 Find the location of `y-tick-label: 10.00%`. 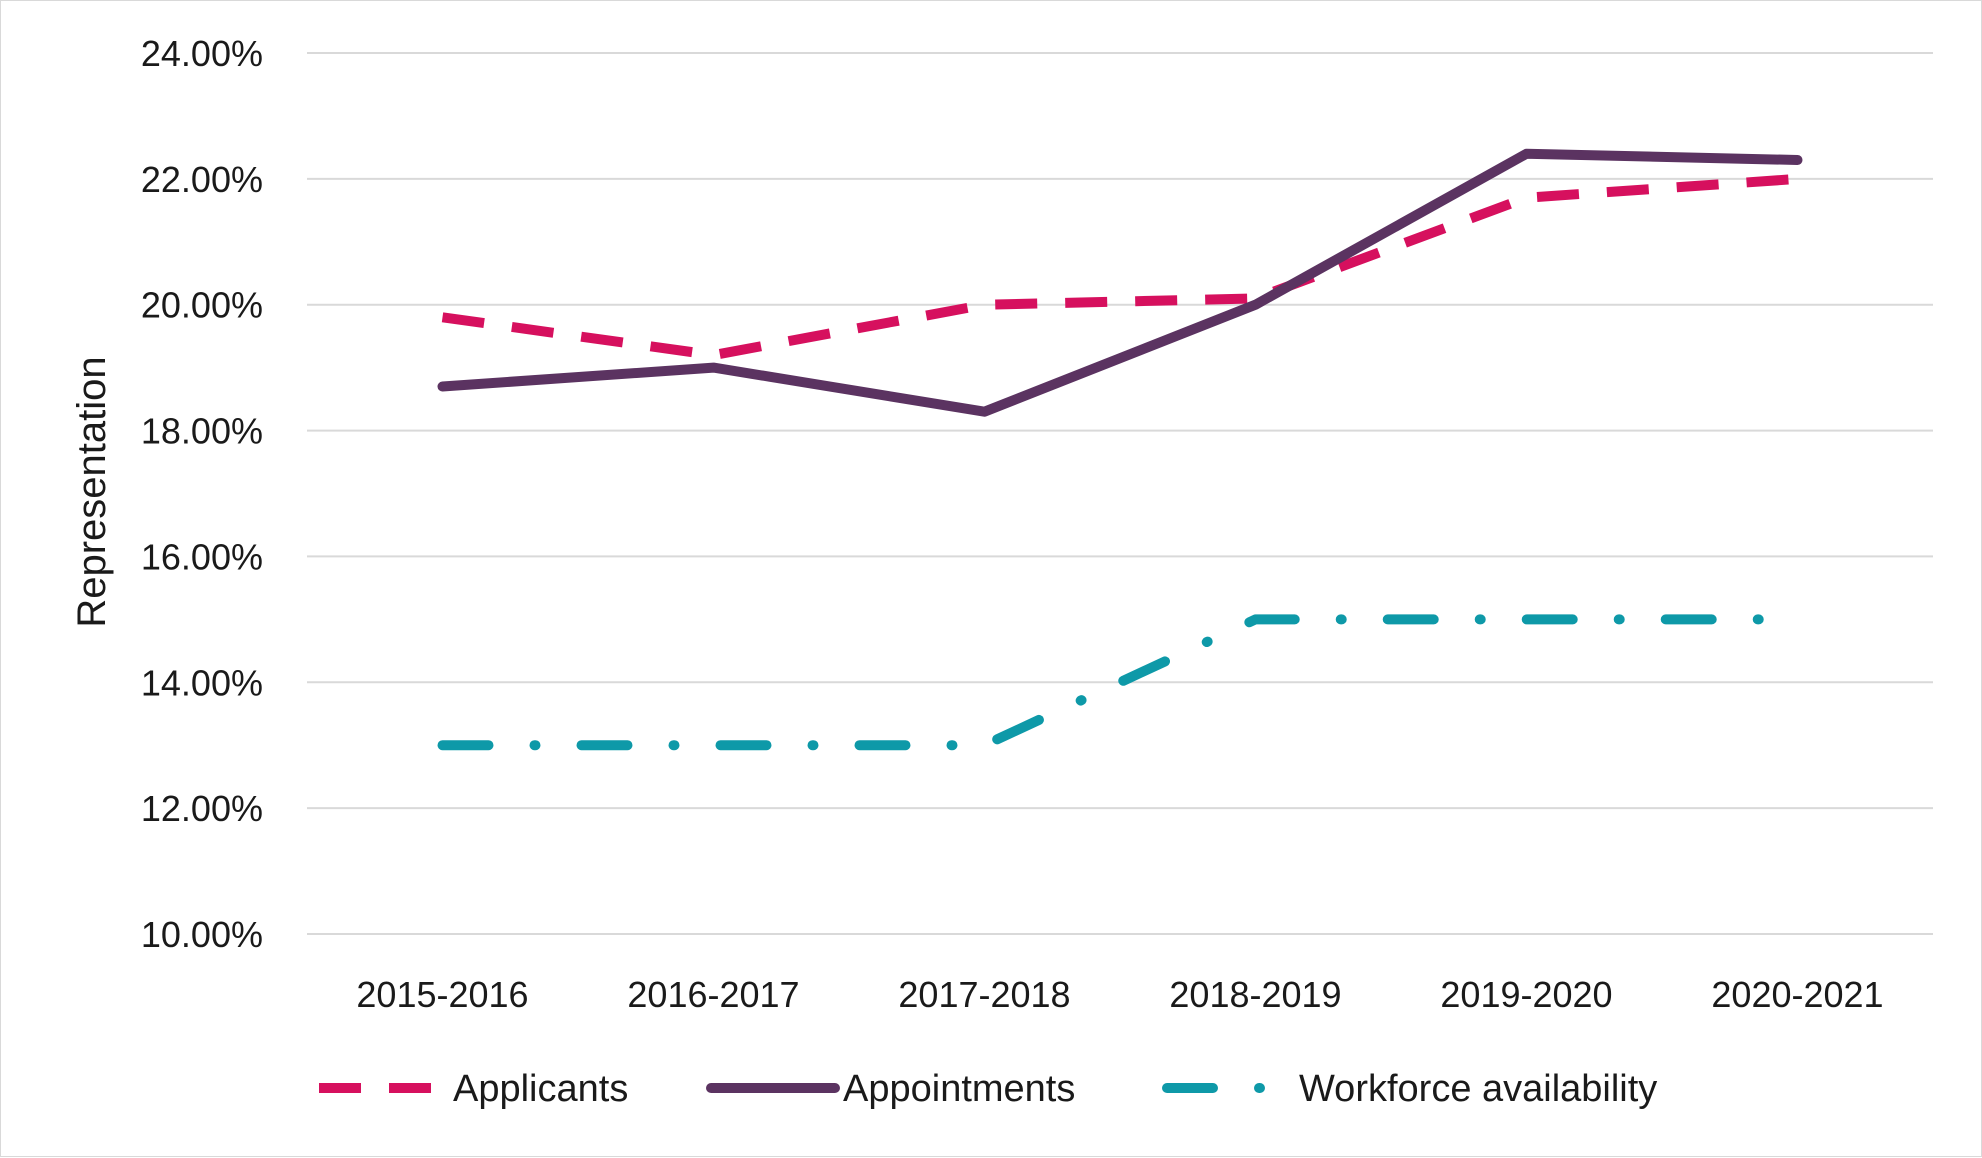

y-tick-label: 10.00% is located at coordinates (202, 934).